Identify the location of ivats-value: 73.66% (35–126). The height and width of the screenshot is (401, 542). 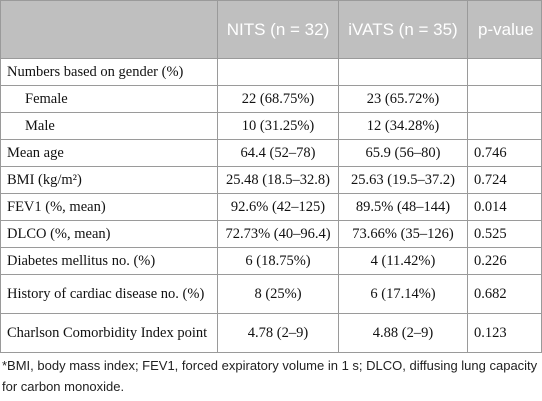
(403, 234).